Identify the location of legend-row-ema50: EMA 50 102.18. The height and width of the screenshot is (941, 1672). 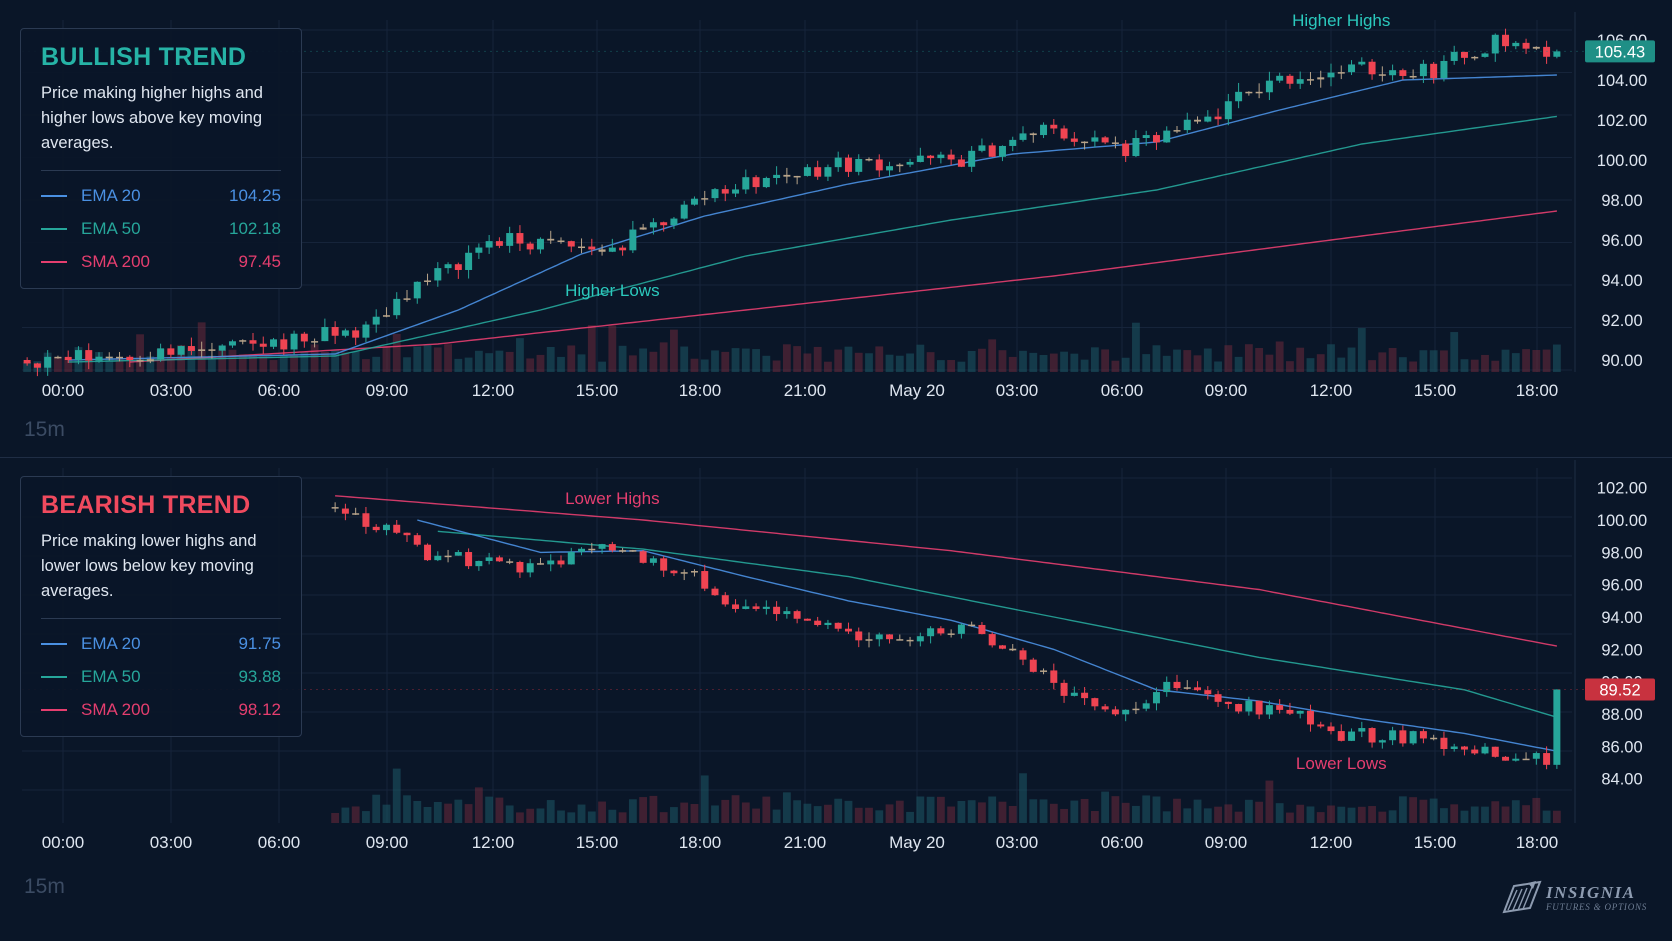
(161, 228).